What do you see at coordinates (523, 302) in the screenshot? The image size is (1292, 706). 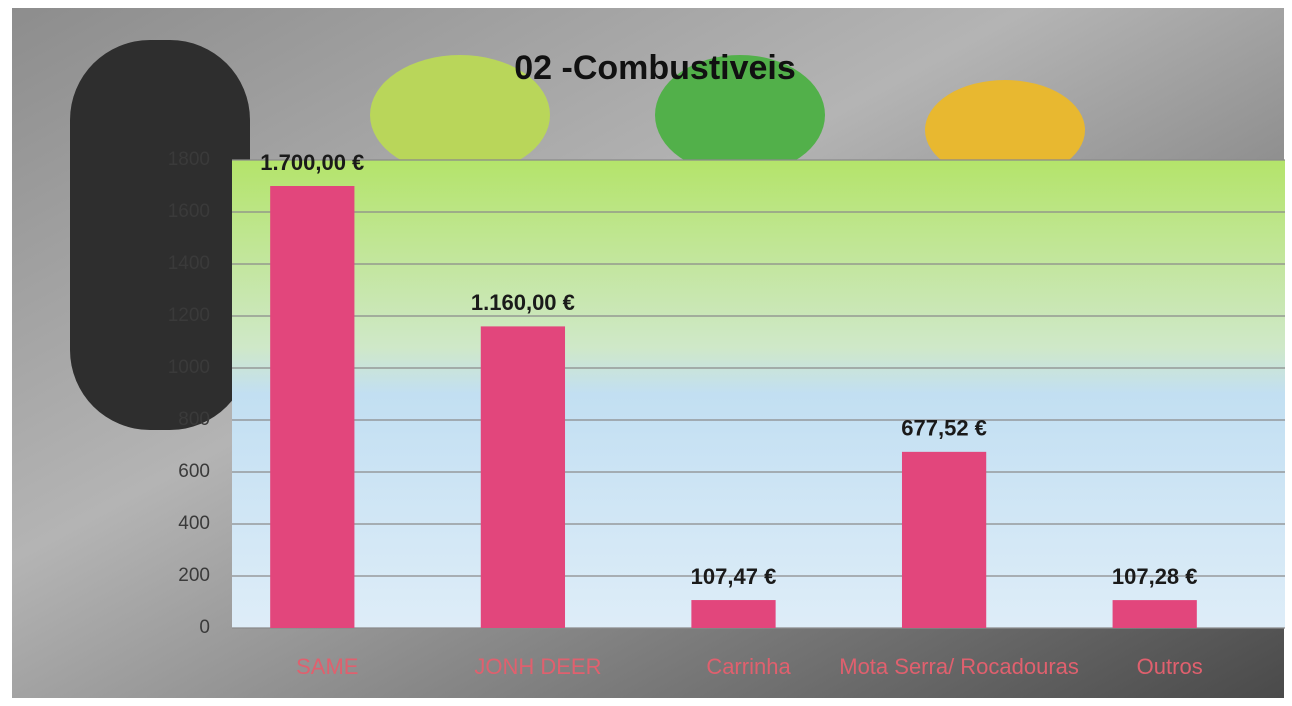 I see `value-label: 1.160,00 €` at bounding box center [523, 302].